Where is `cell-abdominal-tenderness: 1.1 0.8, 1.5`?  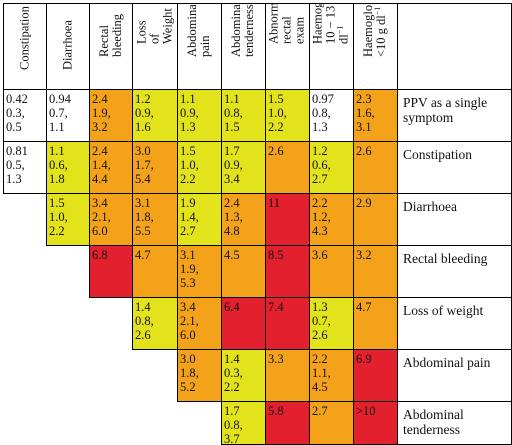 cell-abdominal-tenderness: 1.1 0.8, 1.5 is located at coordinates (243, 115).